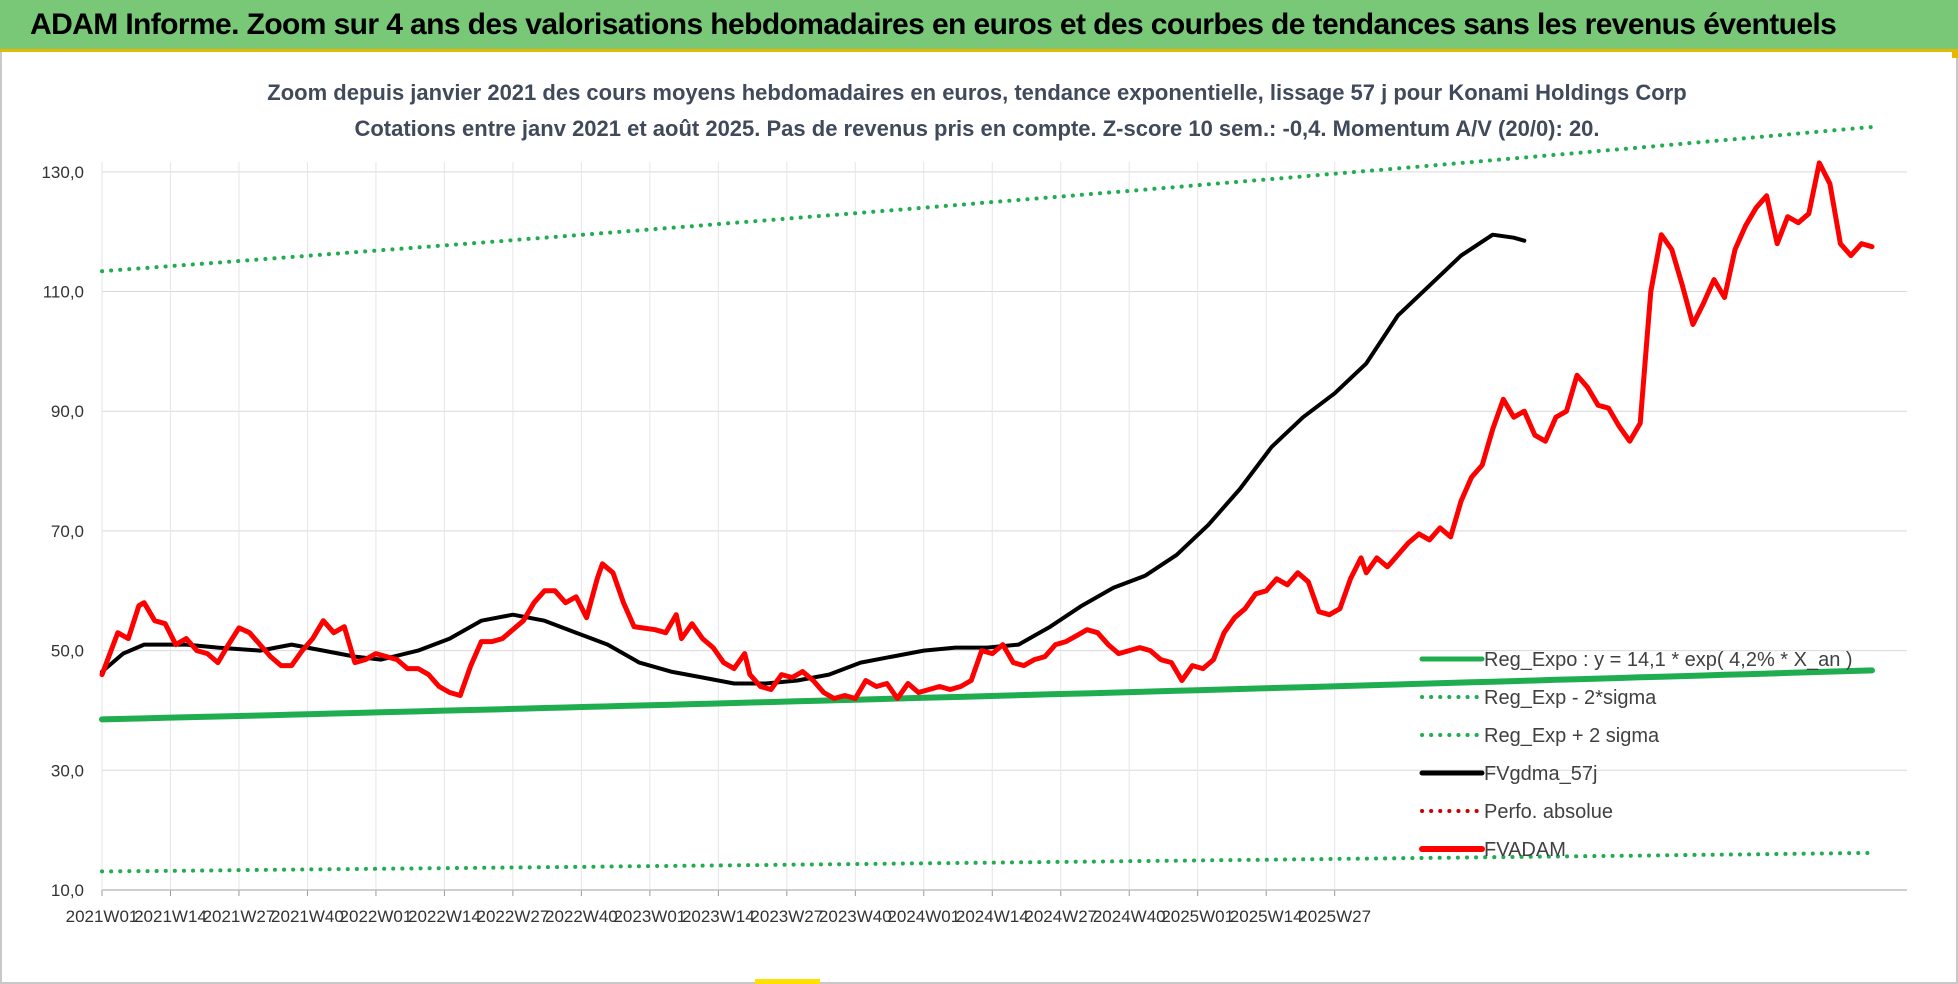 Image resolution: width=1958 pixels, height=984 pixels. Describe the element at coordinates (855, 916) in the screenshot. I see `x-tick-label: 2023W40` at that location.